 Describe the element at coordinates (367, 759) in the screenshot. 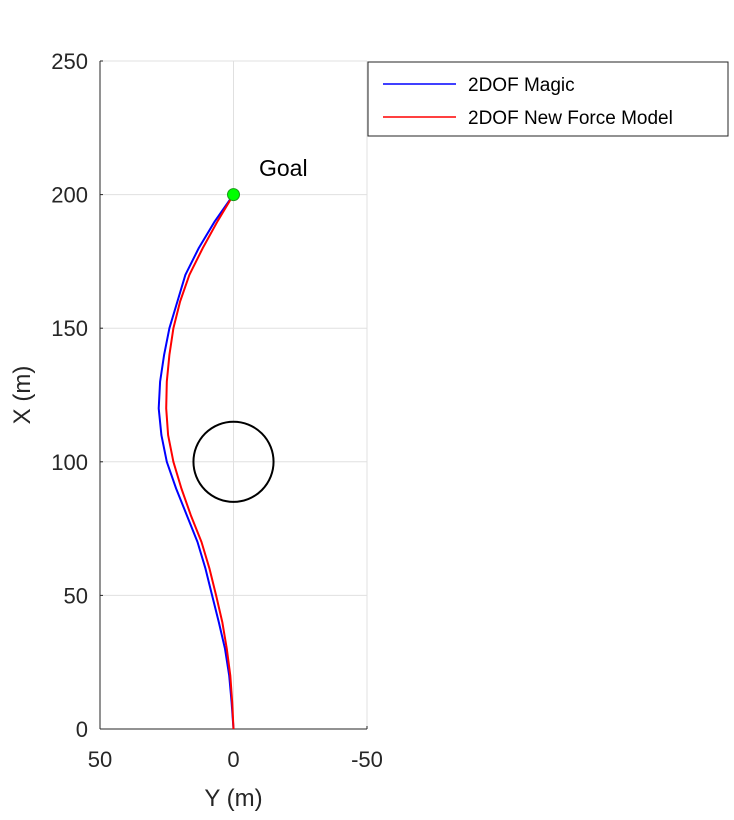

I see `x-tick-label: -50` at that location.